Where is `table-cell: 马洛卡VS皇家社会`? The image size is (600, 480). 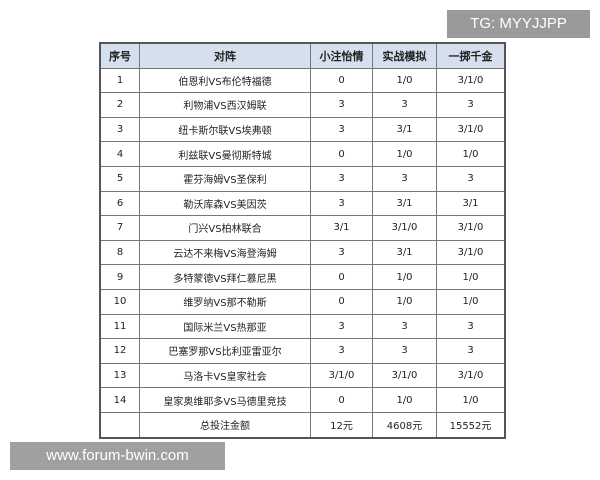 table-cell: 马洛卡VS皇家社会 is located at coordinates (225, 375).